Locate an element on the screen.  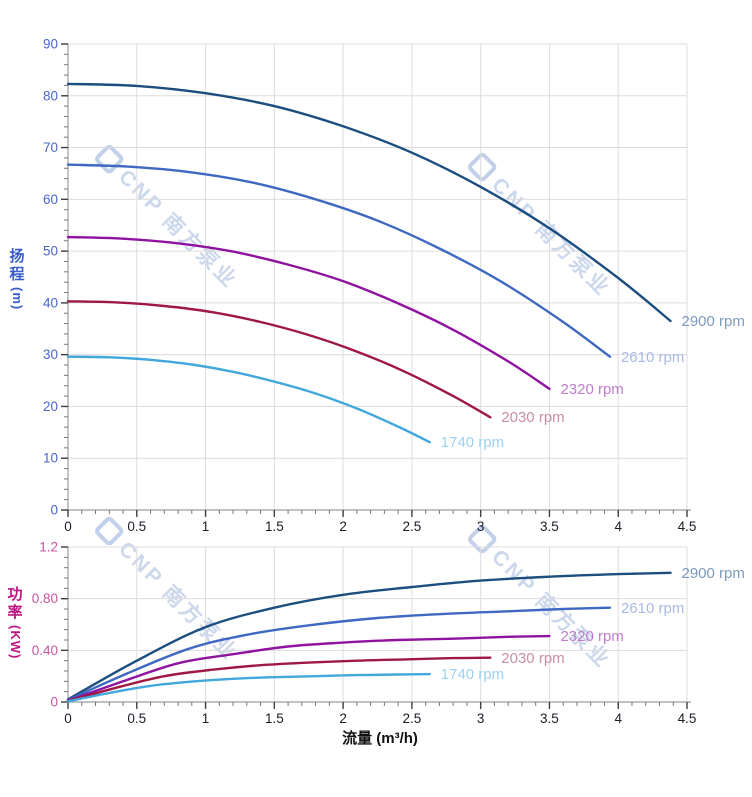
curve-2030-head is located at coordinates (279, 359).